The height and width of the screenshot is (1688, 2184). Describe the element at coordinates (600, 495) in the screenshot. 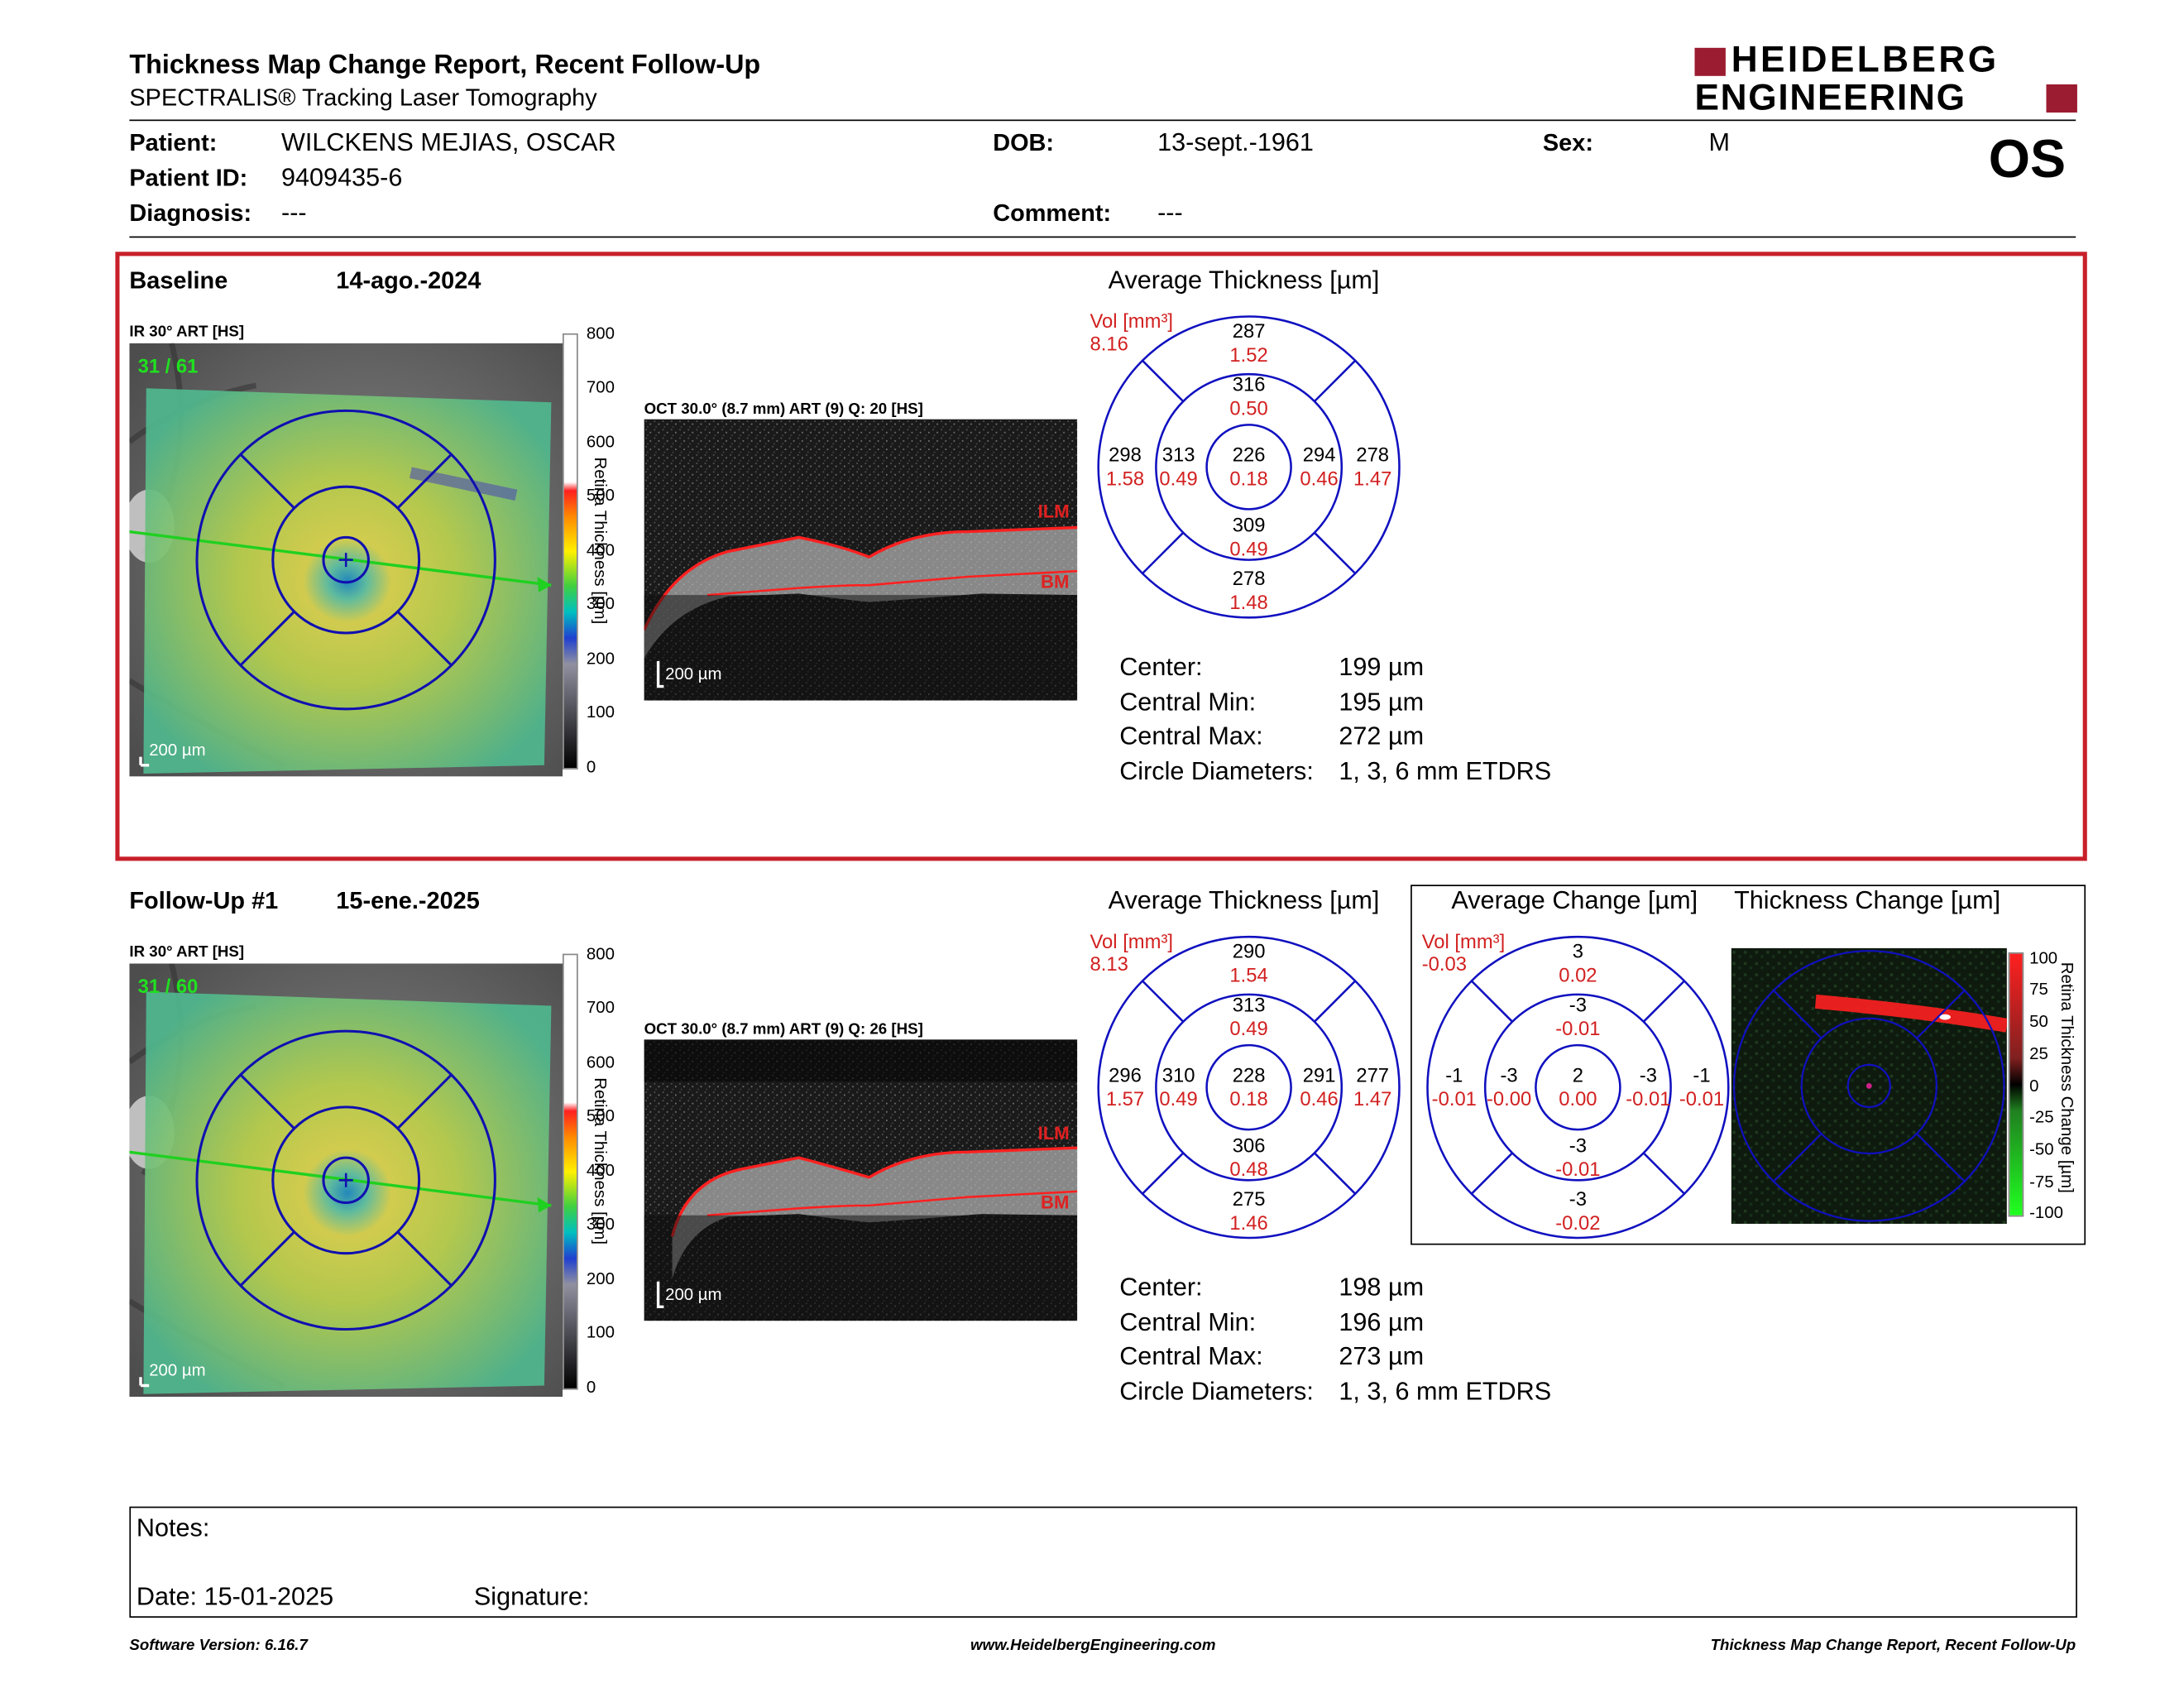

I see `cb-tick: 500` at that location.